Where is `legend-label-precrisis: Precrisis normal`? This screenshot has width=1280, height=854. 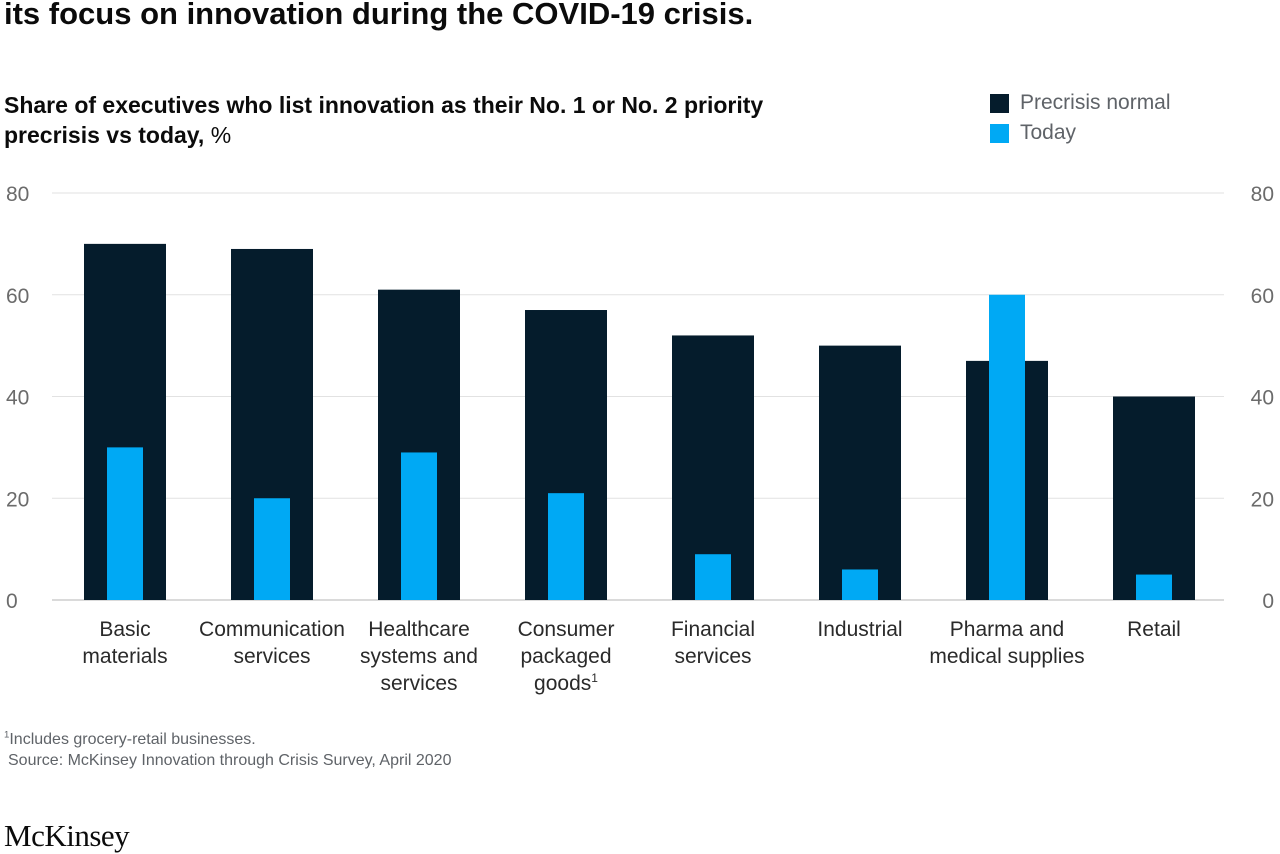 legend-label-precrisis: Precrisis normal is located at coordinates (1095, 102).